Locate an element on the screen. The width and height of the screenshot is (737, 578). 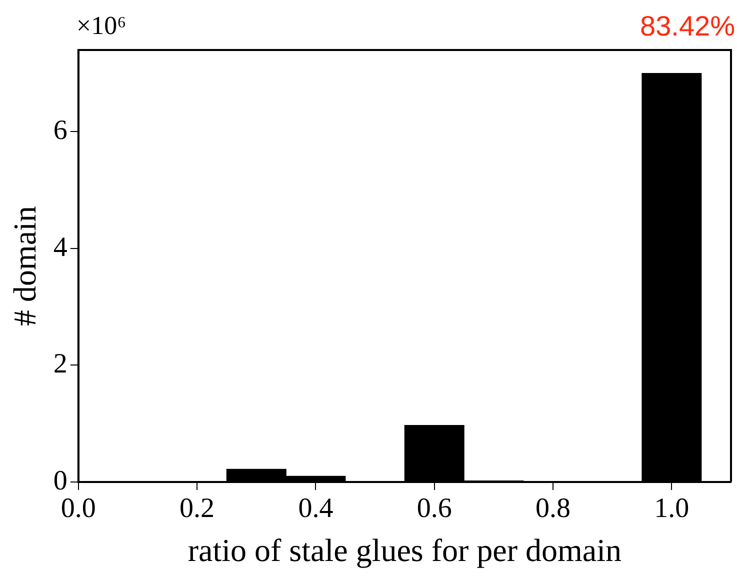
x-tick-label: 0.8 is located at coordinates (553, 508).